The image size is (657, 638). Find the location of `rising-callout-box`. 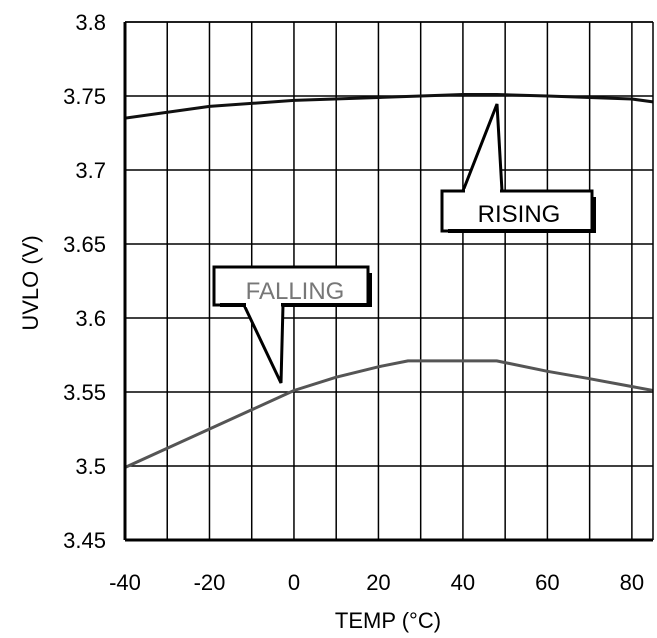

rising-callout-box is located at coordinates (517, 211).